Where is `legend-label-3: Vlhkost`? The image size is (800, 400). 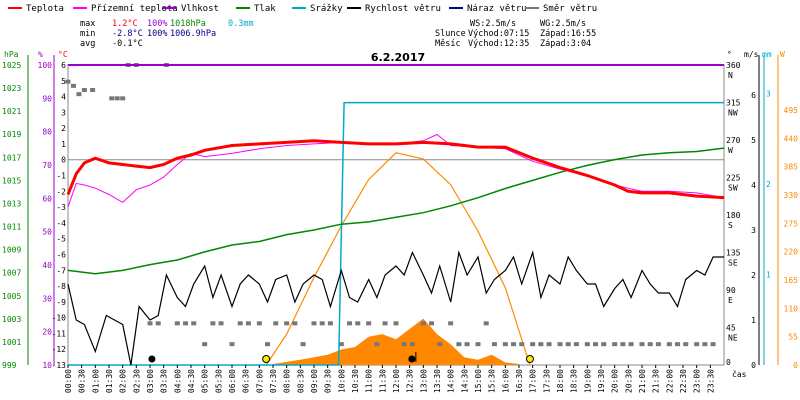
legend-label-3: Vlhkost is located at coordinates (200, 9).